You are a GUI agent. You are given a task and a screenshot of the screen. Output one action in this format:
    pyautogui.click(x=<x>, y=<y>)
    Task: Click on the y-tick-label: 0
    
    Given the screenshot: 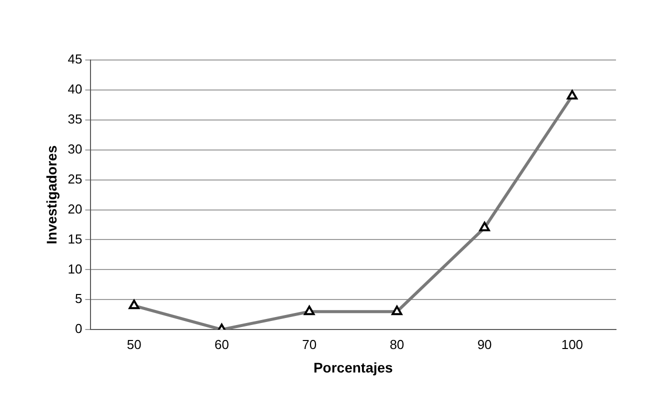 What is the action you would take?
    pyautogui.click(x=78, y=328)
    